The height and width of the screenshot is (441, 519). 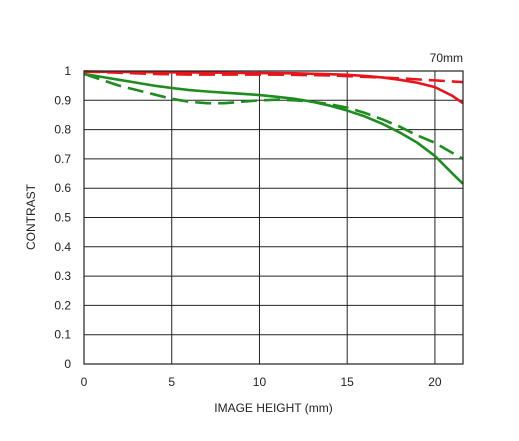 What do you see at coordinates (62, 218) in the screenshot?
I see `y-tick-label: 0.5` at bounding box center [62, 218].